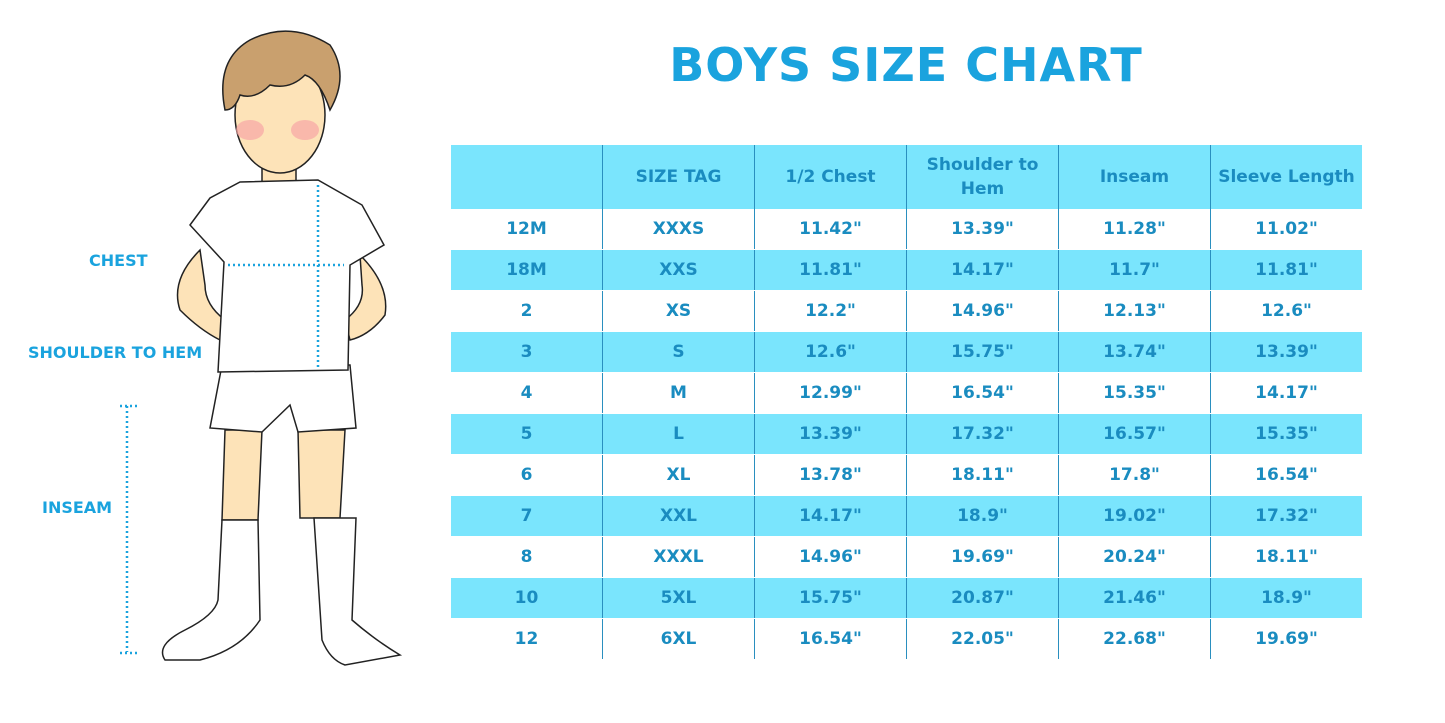 This screenshot has height=723, width=1445. What do you see at coordinates (830, 229) in the screenshot?
I see `table-cell: 11.42"` at bounding box center [830, 229].